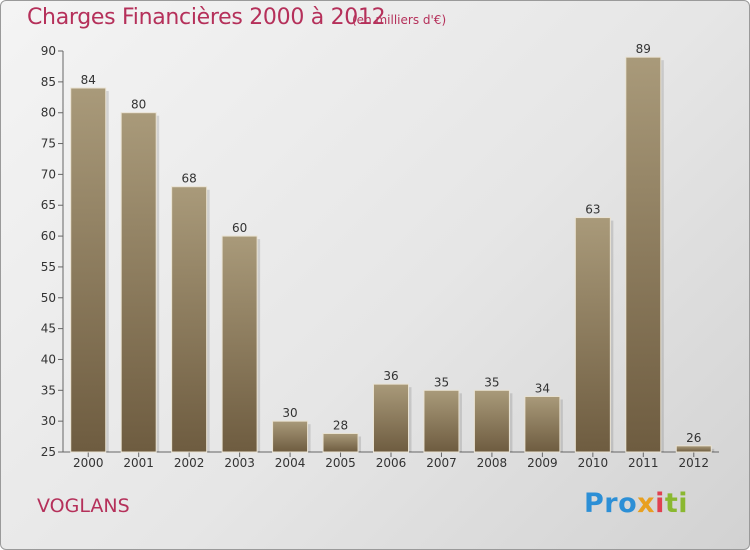 This screenshot has width=750, height=550. I want to click on x-tick-label-2003: 2003, so click(239, 463).